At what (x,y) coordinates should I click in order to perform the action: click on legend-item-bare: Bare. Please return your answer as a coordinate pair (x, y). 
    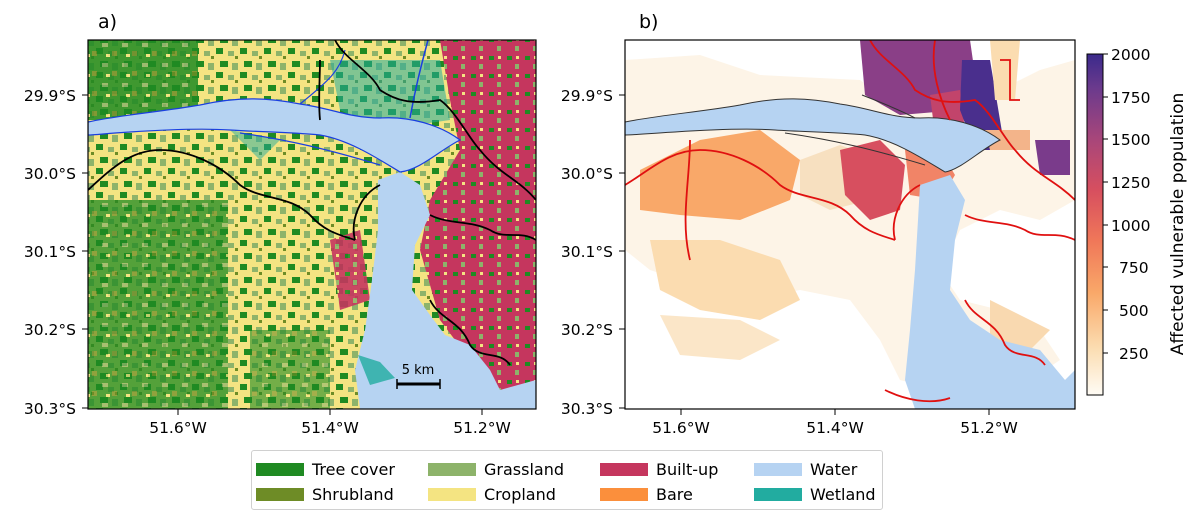
    Looking at the image, I should click on (646, 494).